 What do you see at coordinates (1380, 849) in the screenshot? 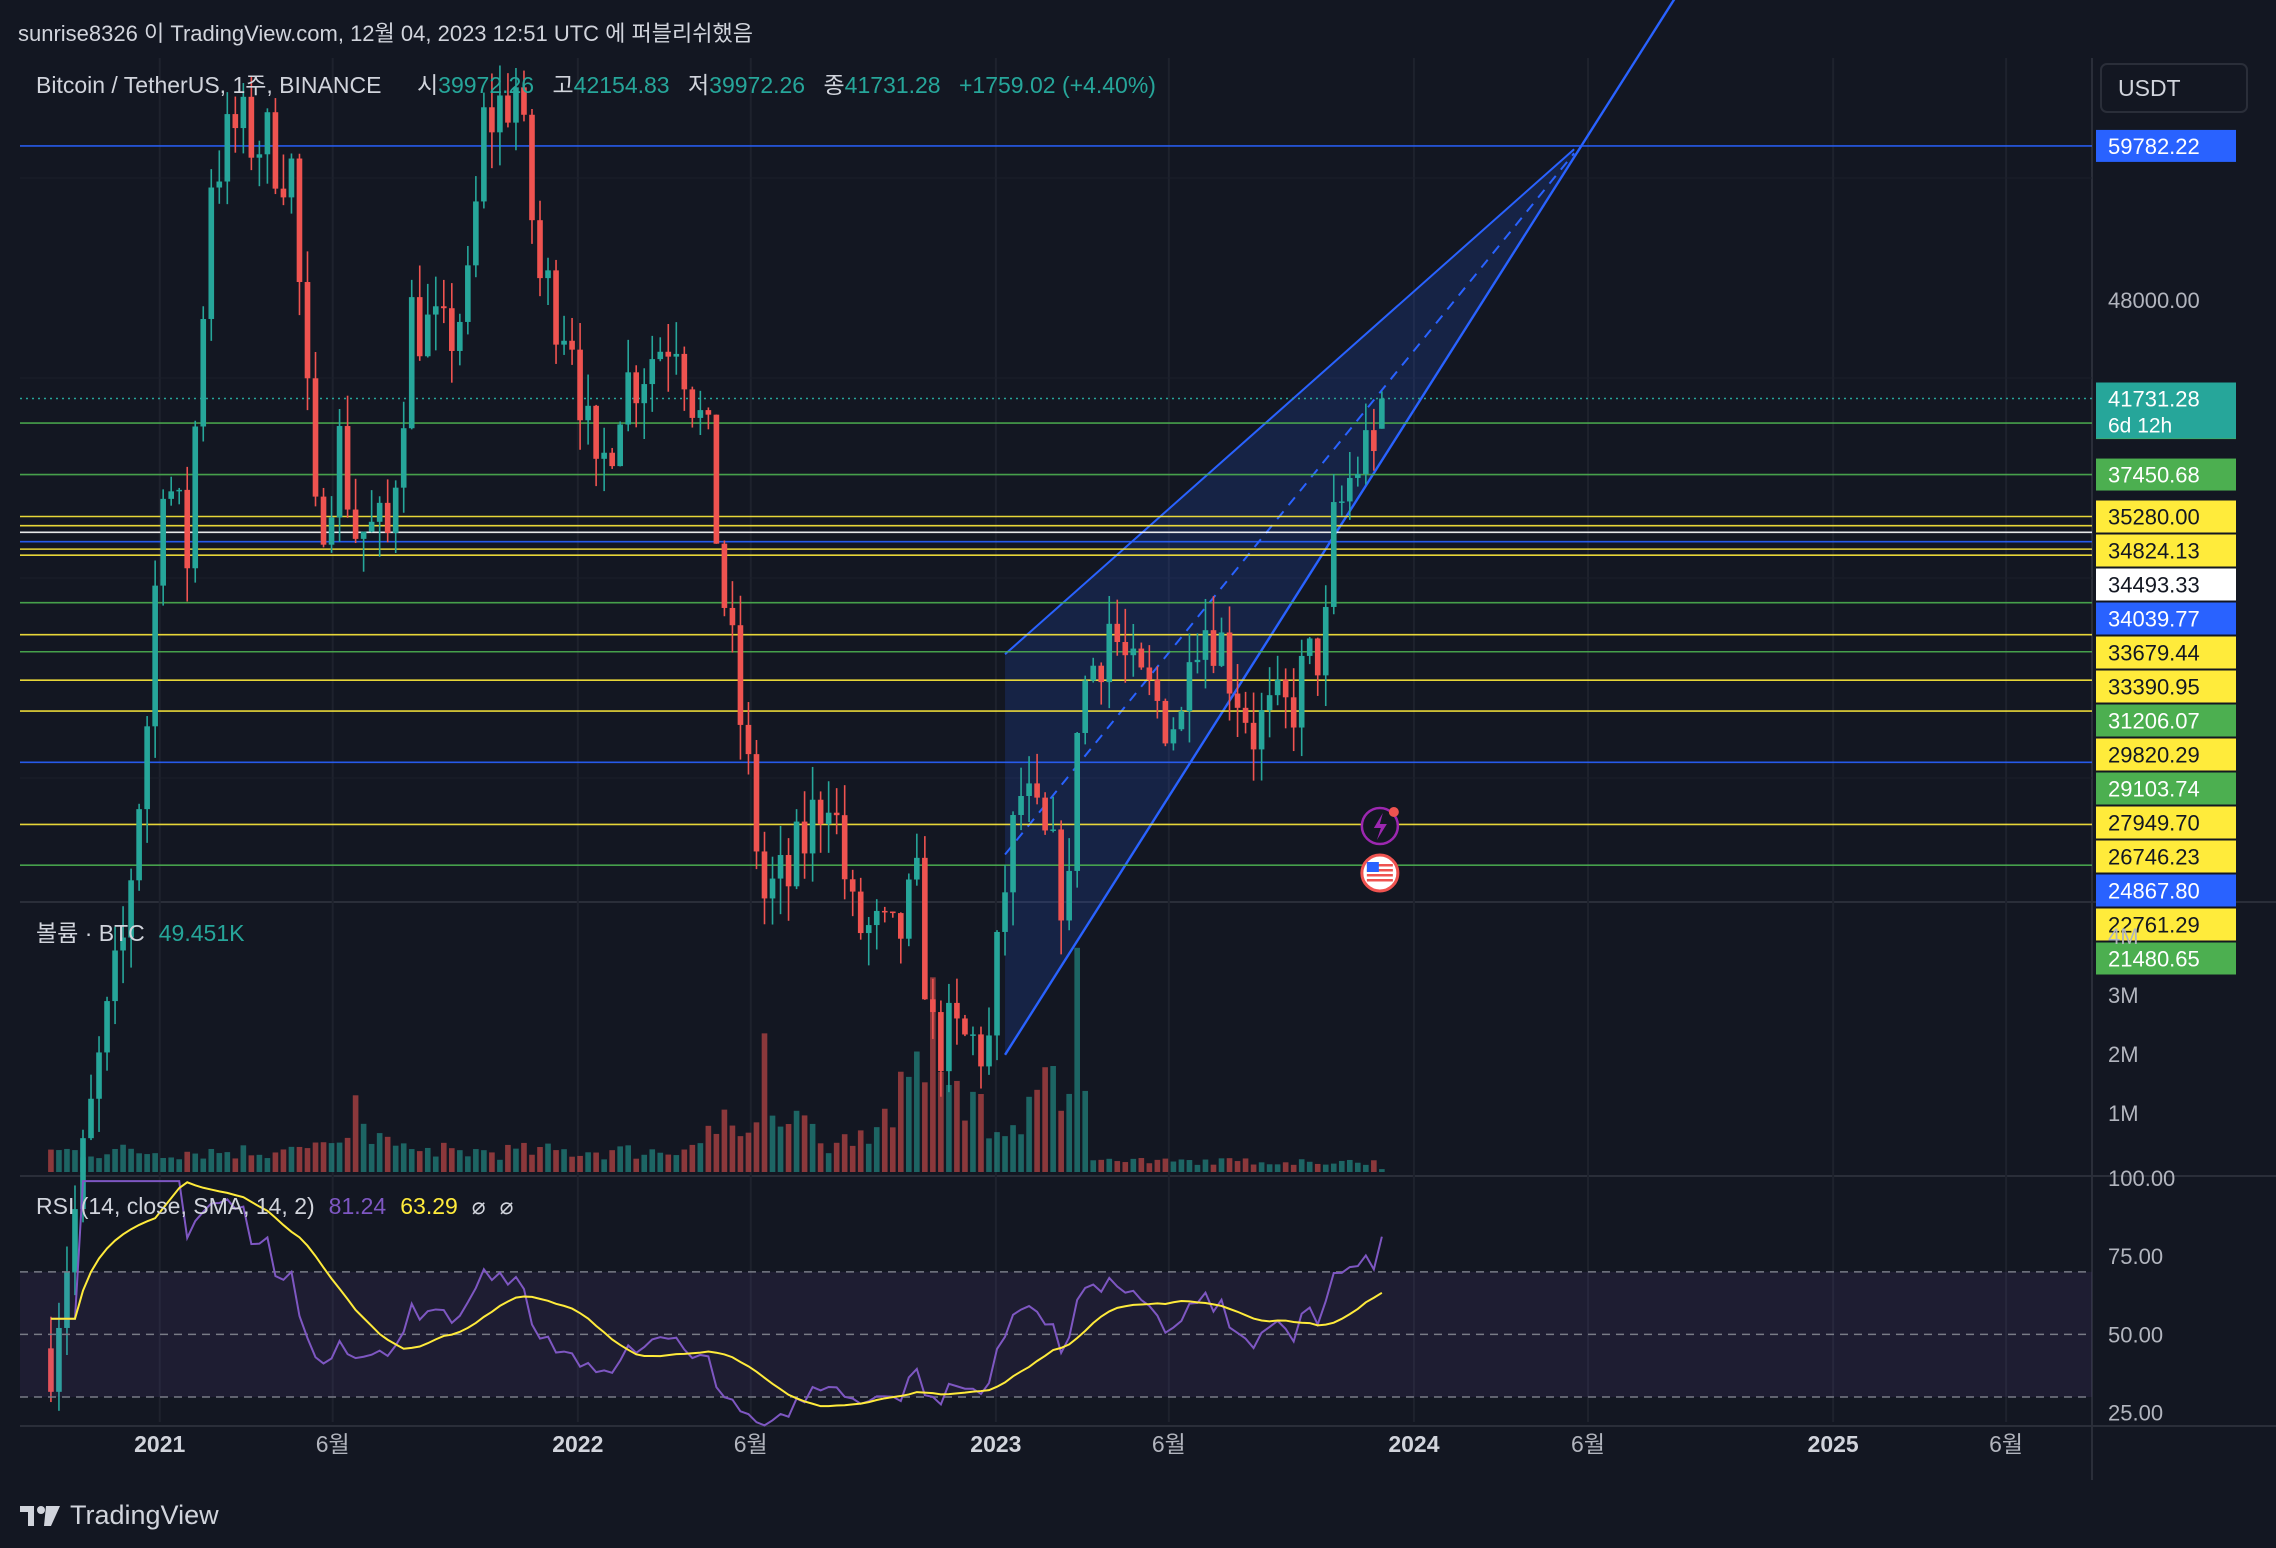
I see `event-markers` at bounding box center [1380, 849].